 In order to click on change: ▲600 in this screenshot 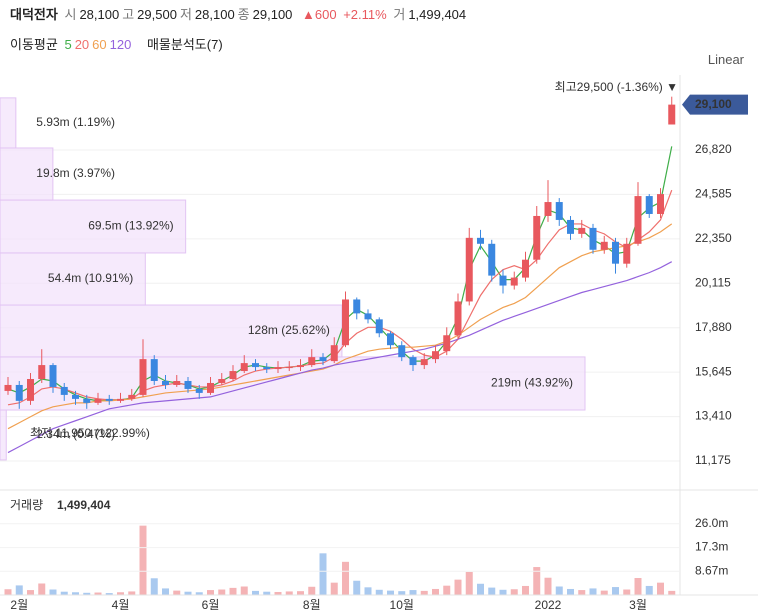, I will do `click(319, 14)`.